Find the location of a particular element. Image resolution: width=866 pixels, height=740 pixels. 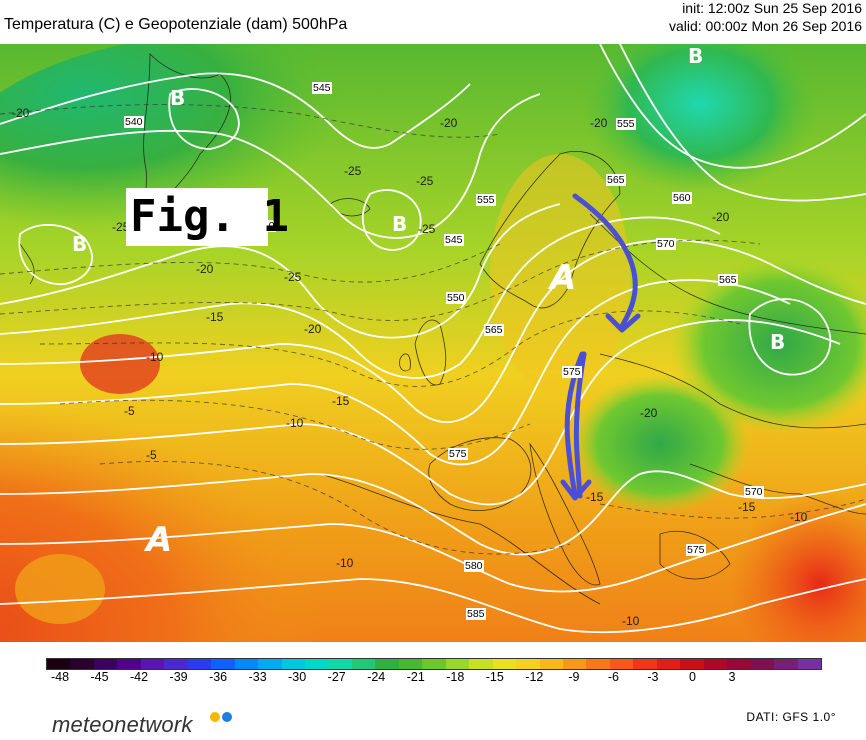

figure-label: Fig. 1 is located at coordinates (209, 216).